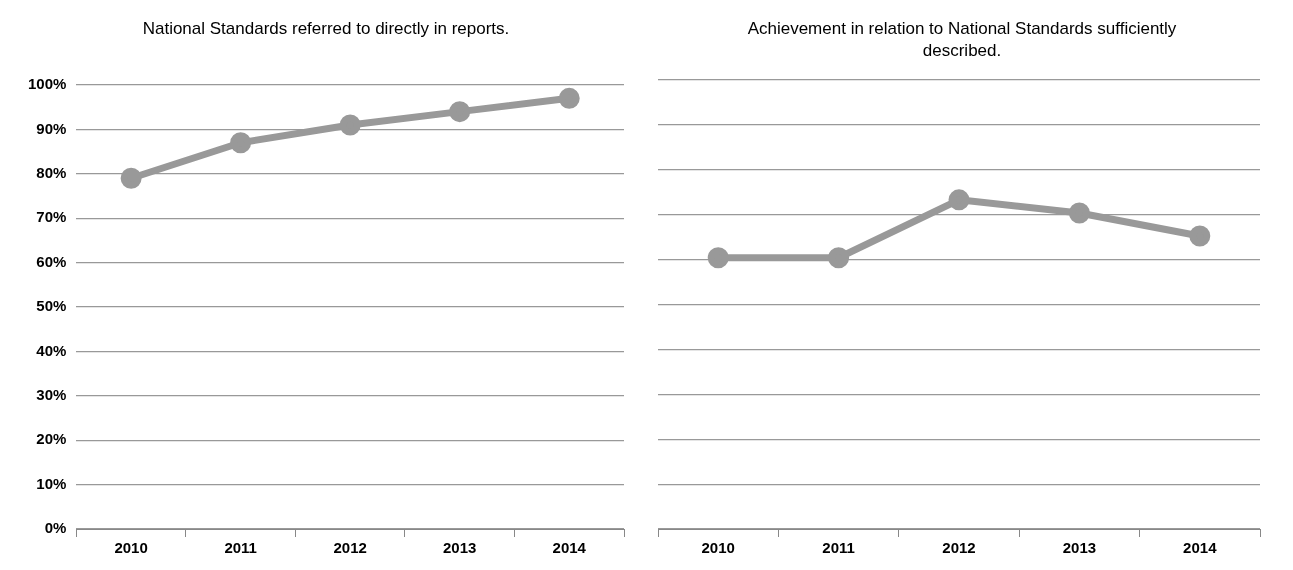  Describe the element at coordinates (51, 261) in the screenshot. I see `y-tick-label: 60%` at that location.